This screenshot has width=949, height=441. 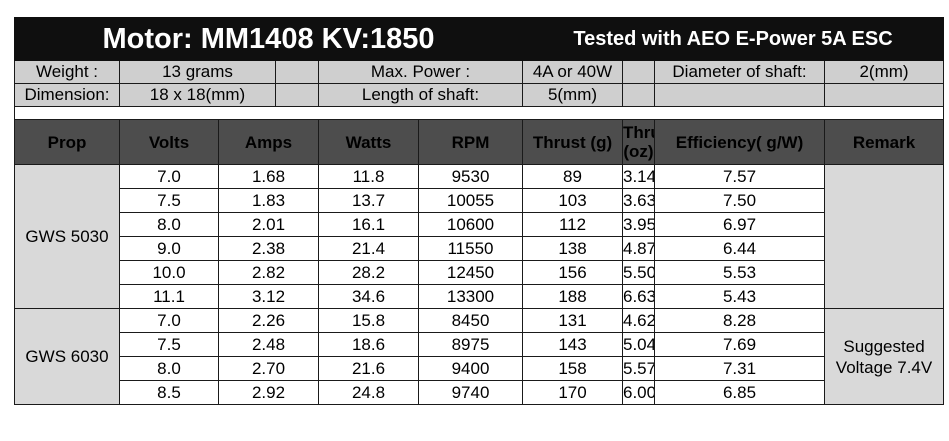 What do you see at coordinates (739, 296) in the screenshot?
I see `efficiency-cell: 5.43` at bounding box center [739, 296].